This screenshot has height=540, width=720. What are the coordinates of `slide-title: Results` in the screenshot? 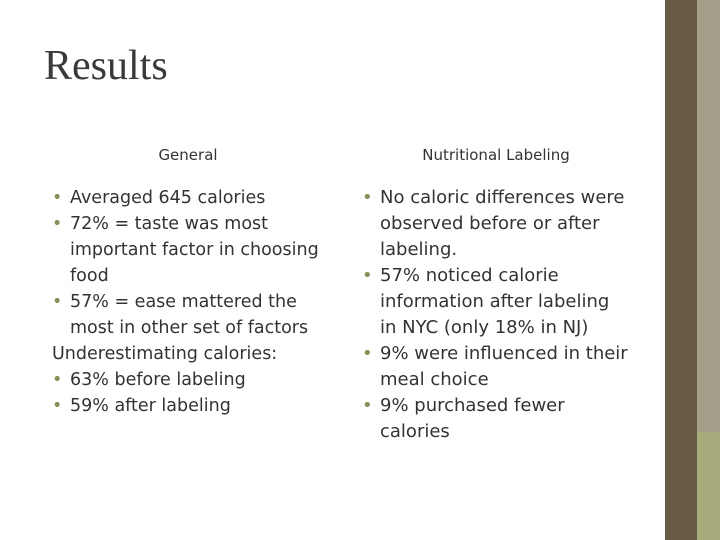 It's located at (106, 66).